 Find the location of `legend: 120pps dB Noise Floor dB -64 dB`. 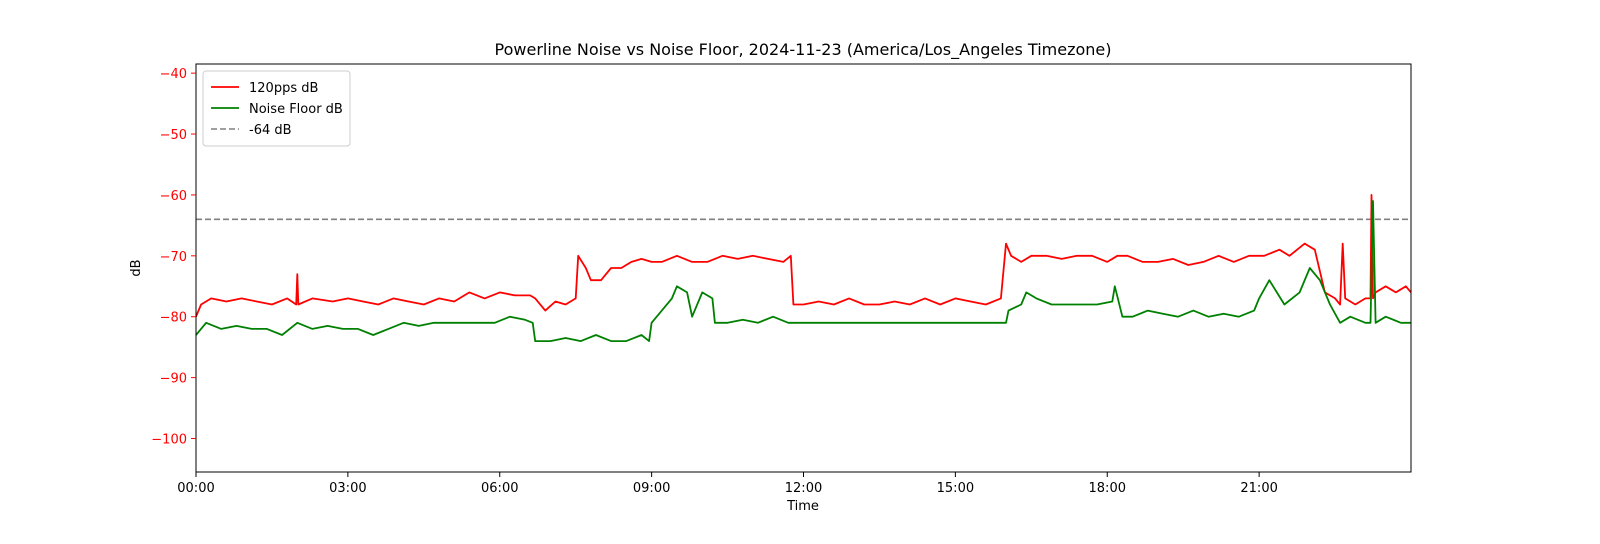

legend: 120pps dB Noise Floor dB -64 dB is located at coordinates (276, 108).